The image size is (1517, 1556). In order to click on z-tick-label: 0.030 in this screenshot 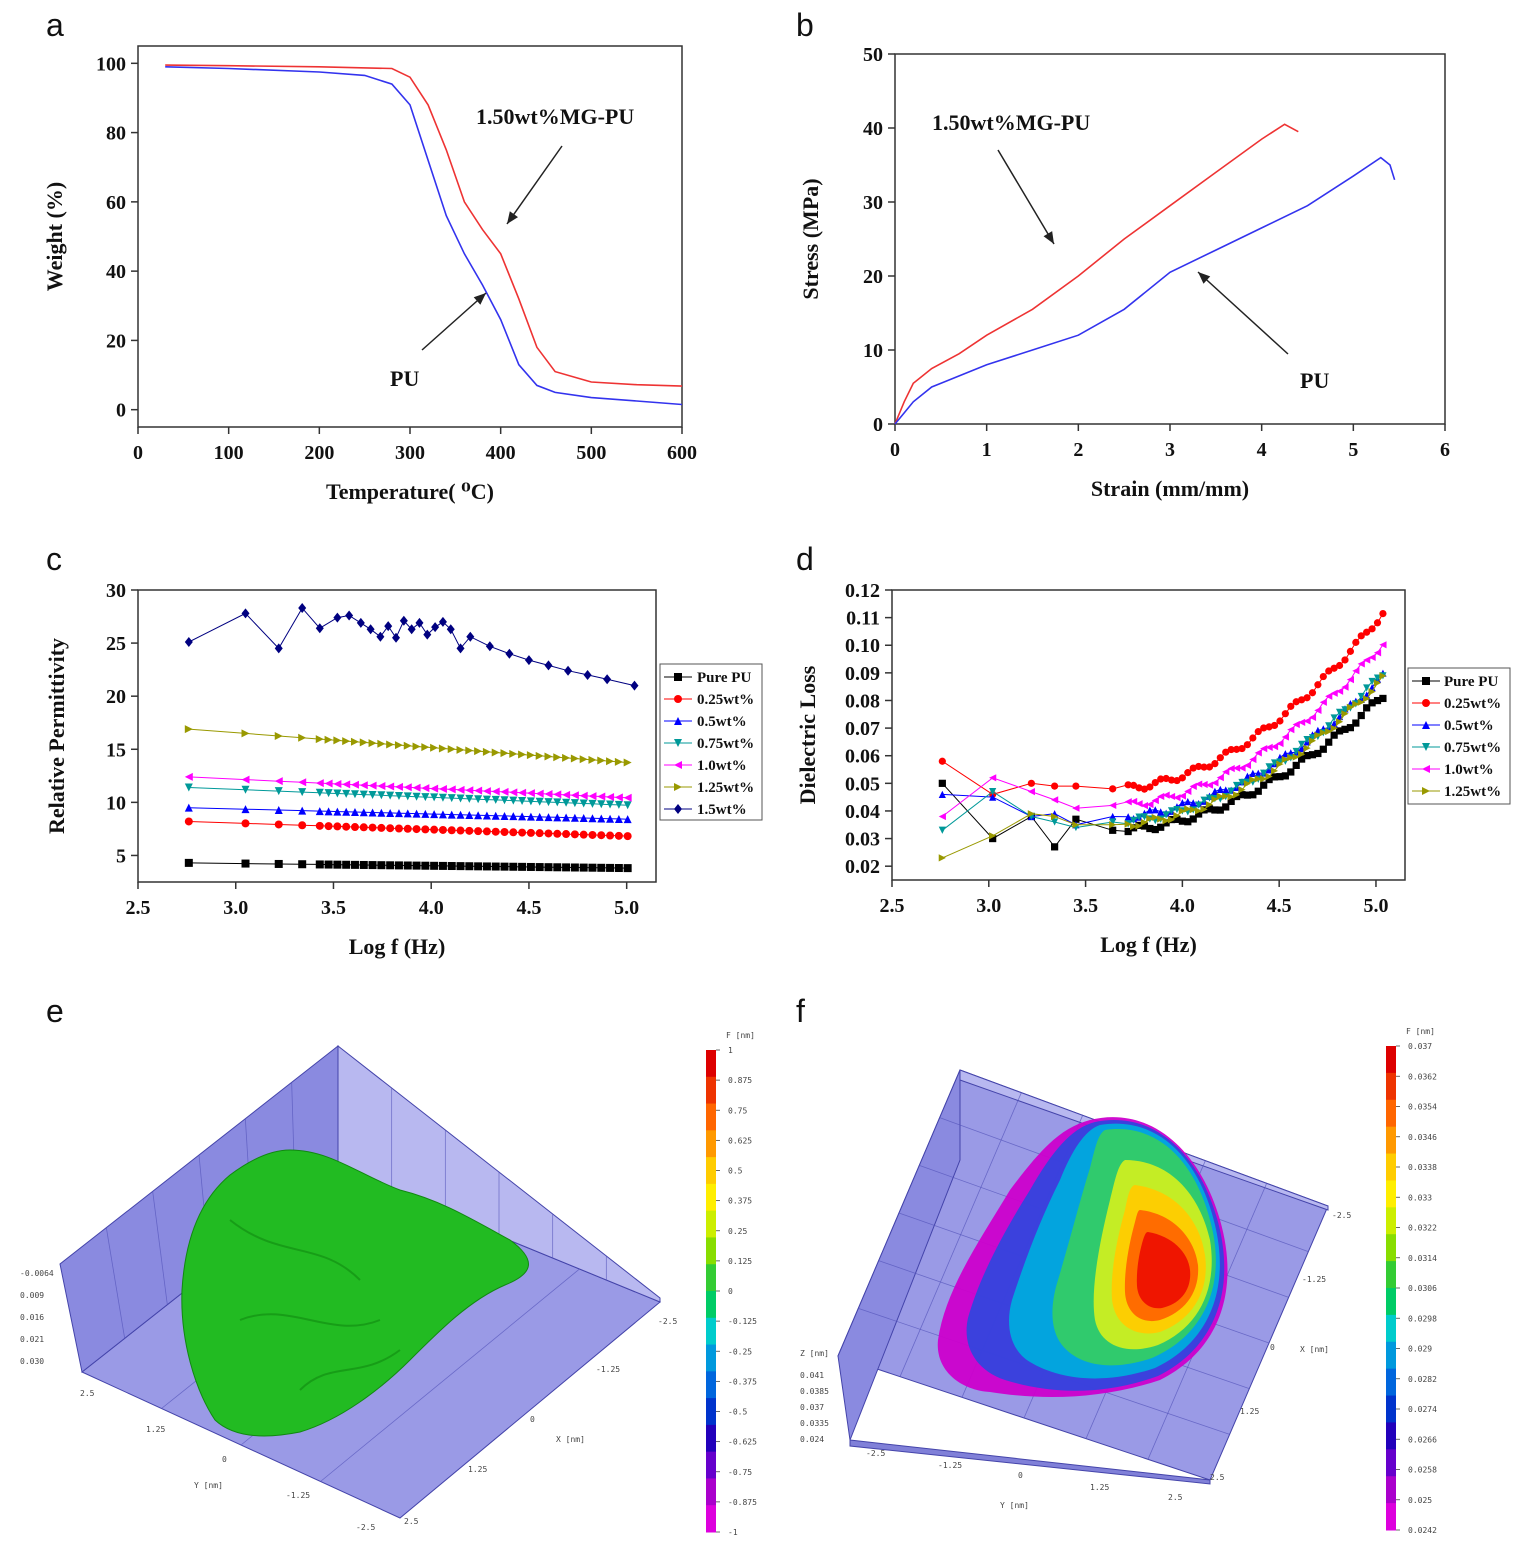, I will do `click(32, 1361)`.